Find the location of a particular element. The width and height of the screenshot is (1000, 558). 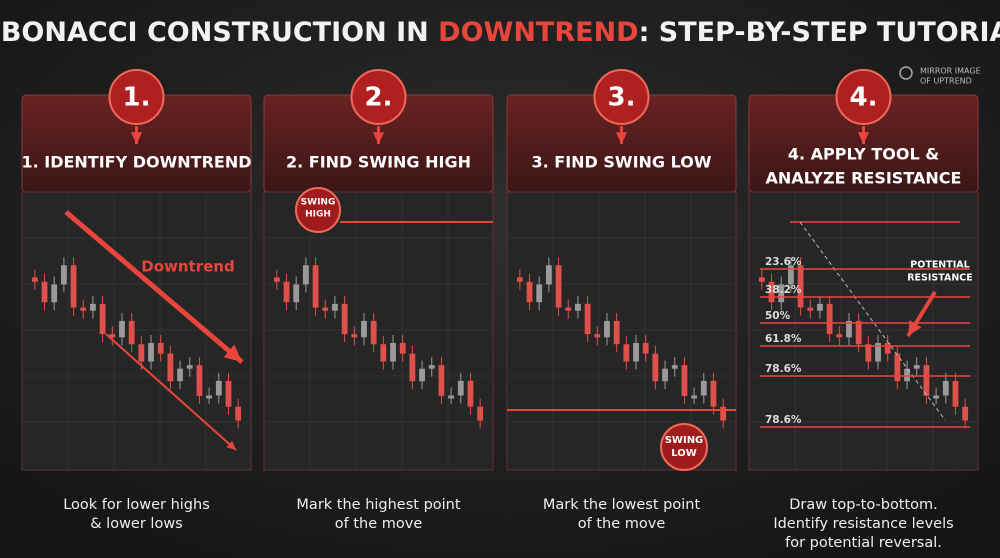

callout-label: RESISTANCE is located at coordinates (940, 278).